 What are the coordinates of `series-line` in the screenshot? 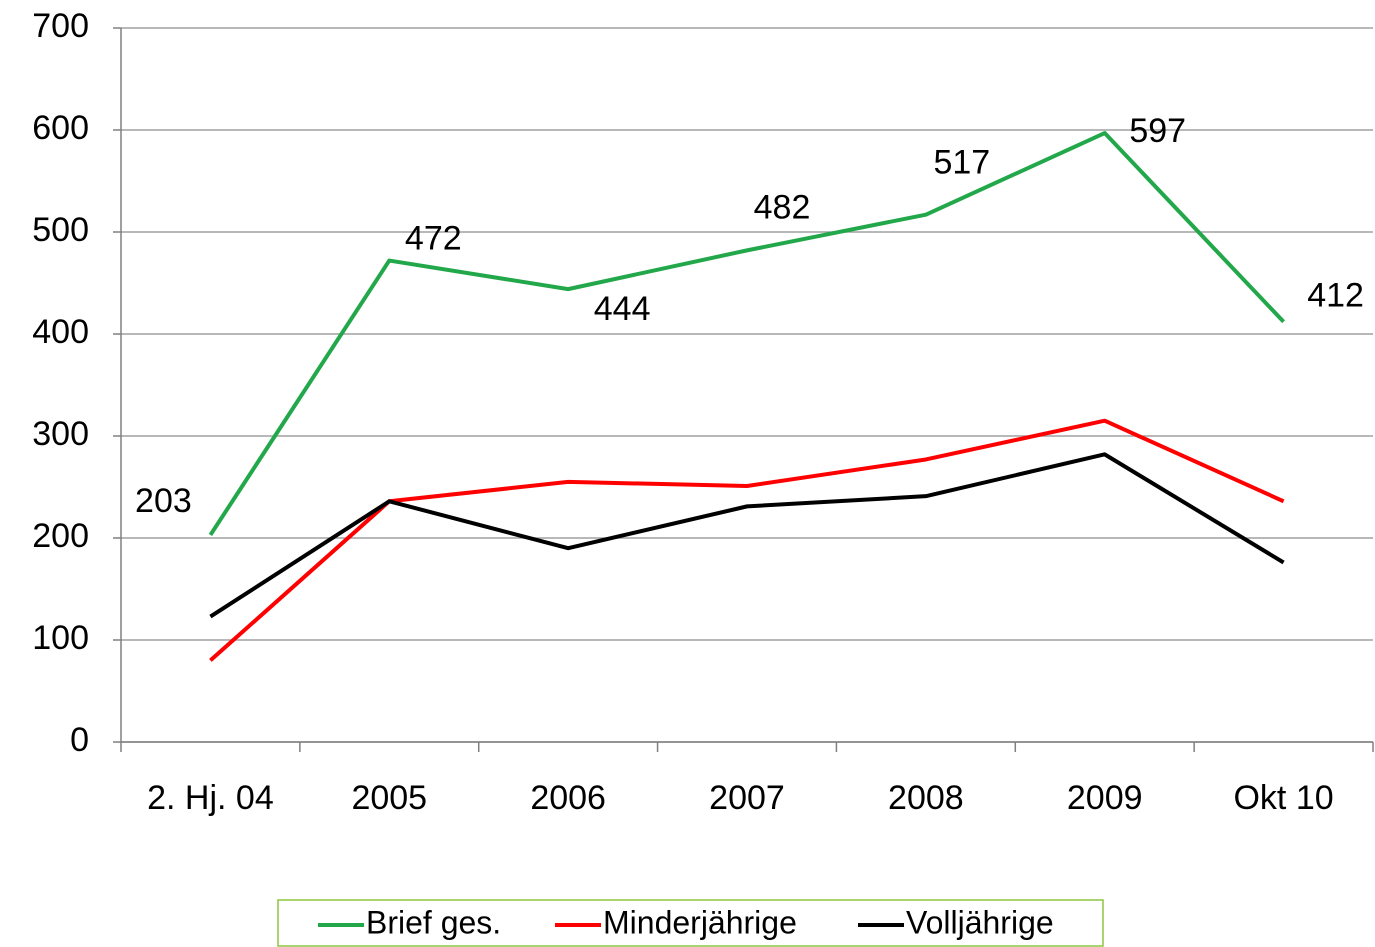 It's located at (747, 535).